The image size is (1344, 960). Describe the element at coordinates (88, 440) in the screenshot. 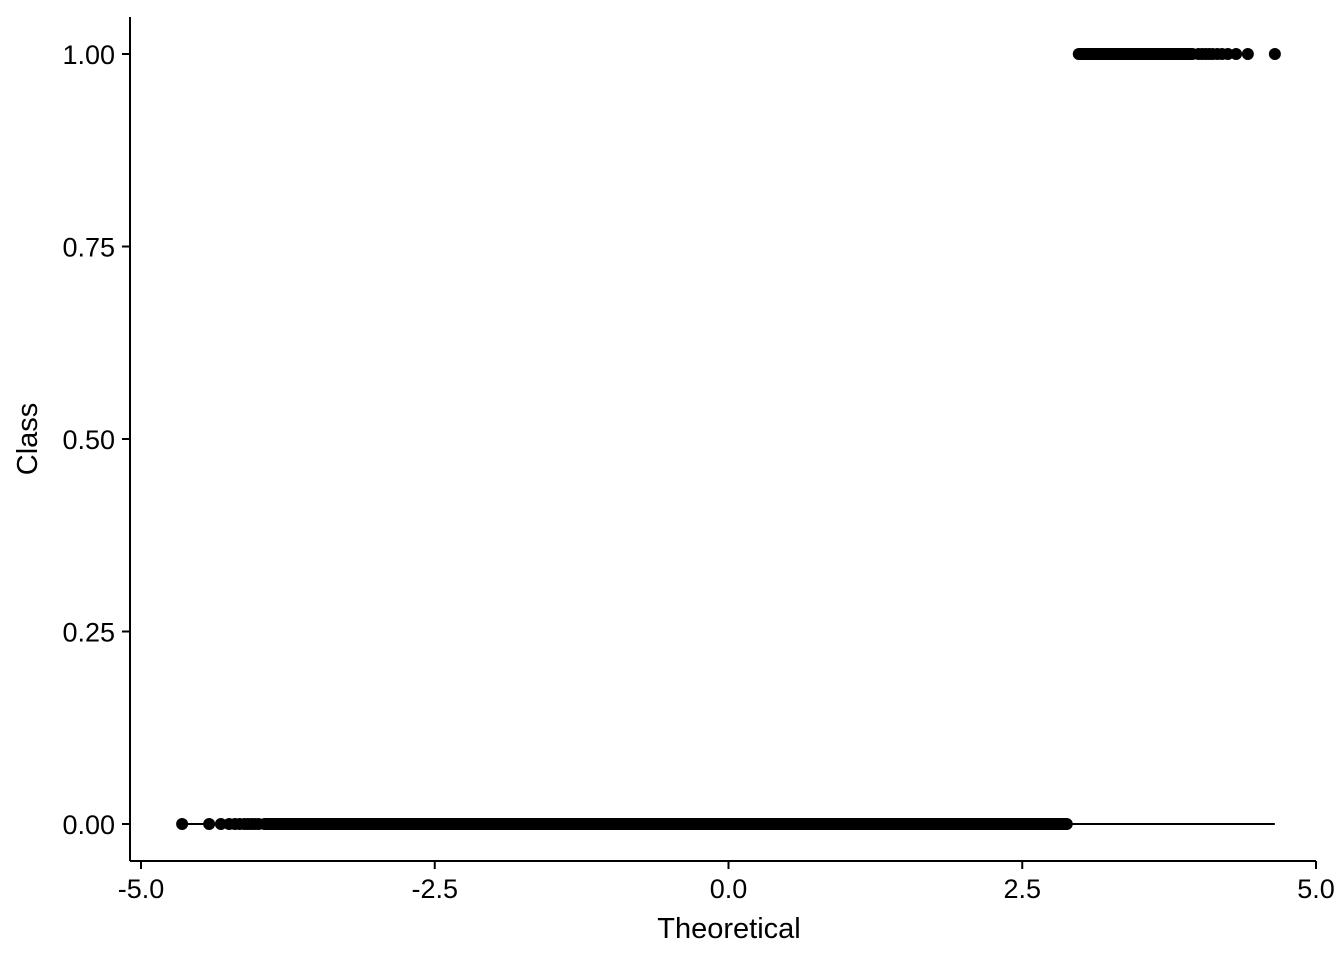

I see `y-tick-label: 0.50` at that location.